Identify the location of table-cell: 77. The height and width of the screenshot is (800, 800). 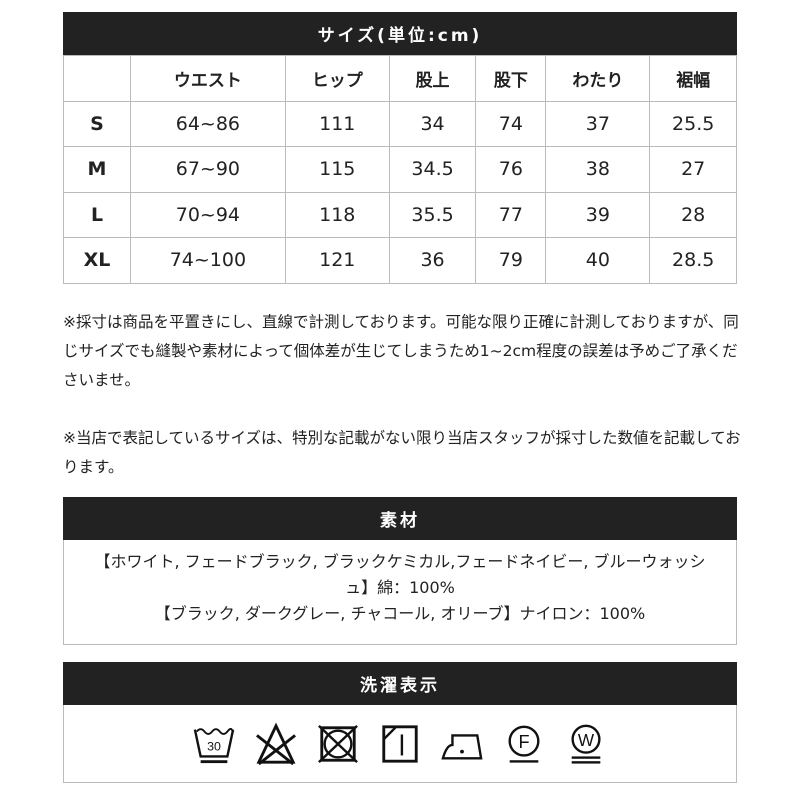
(511, 214).